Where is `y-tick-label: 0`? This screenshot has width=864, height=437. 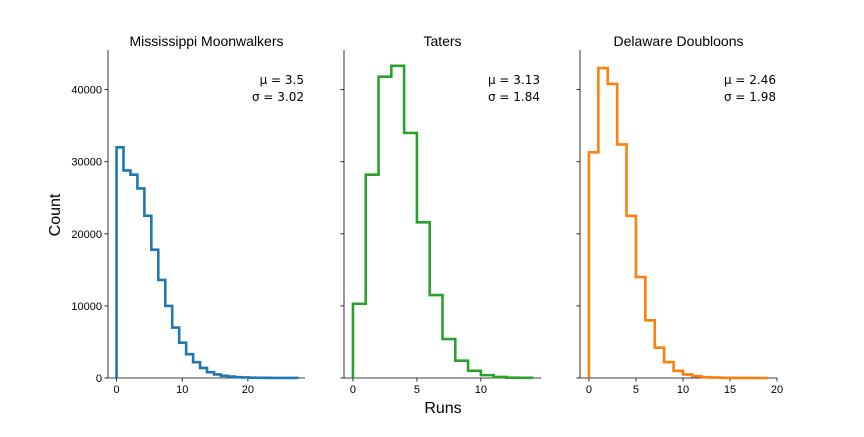
y-tick-label: 0 is located at coordinates (99, 379).